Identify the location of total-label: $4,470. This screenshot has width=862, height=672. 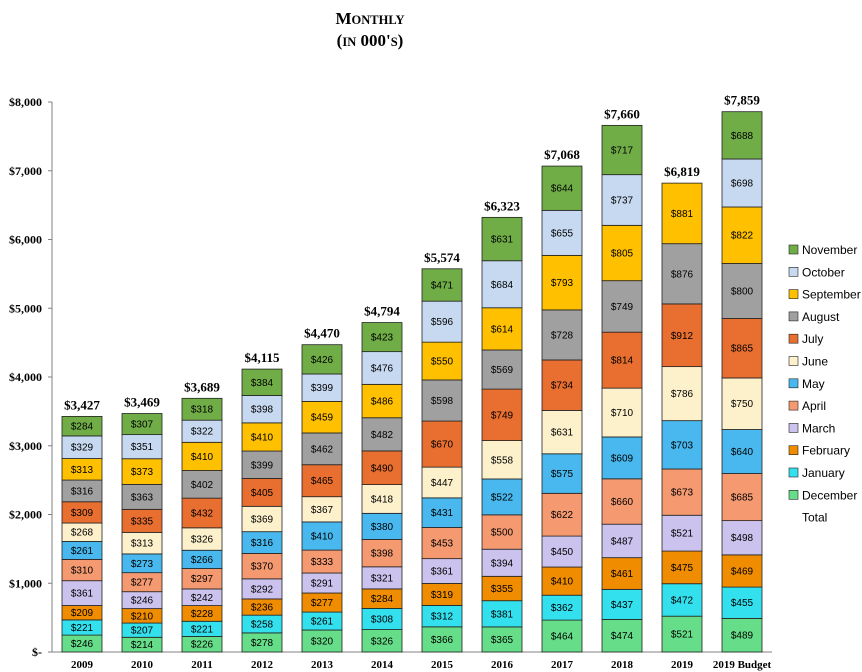
(322, 333).